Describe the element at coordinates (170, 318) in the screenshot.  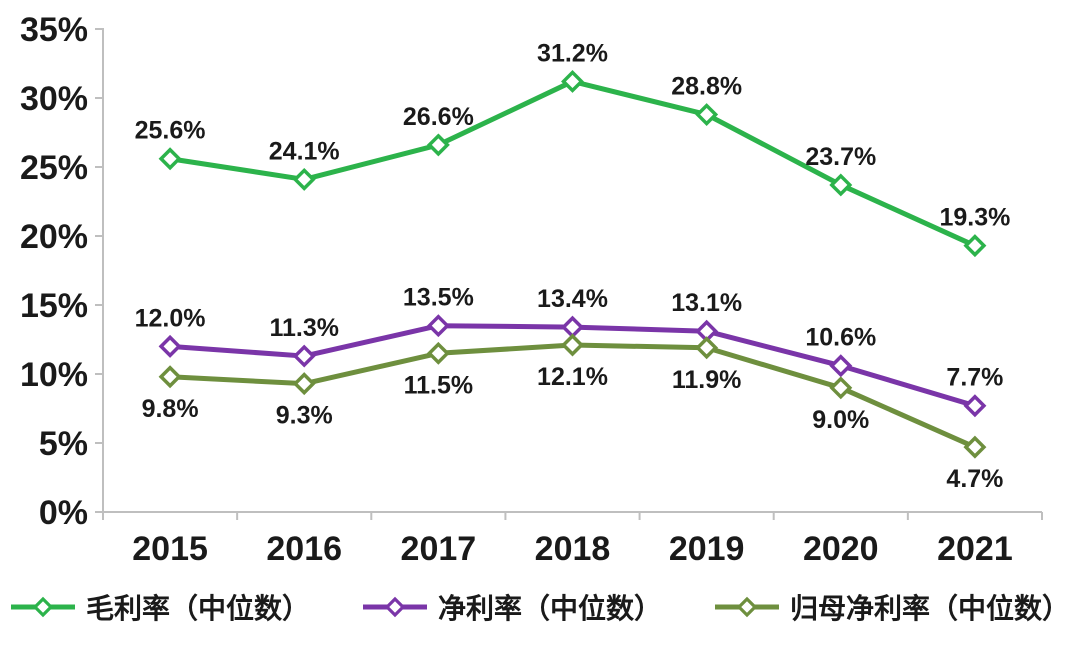
I see `data-label: 12.0%` at that location.